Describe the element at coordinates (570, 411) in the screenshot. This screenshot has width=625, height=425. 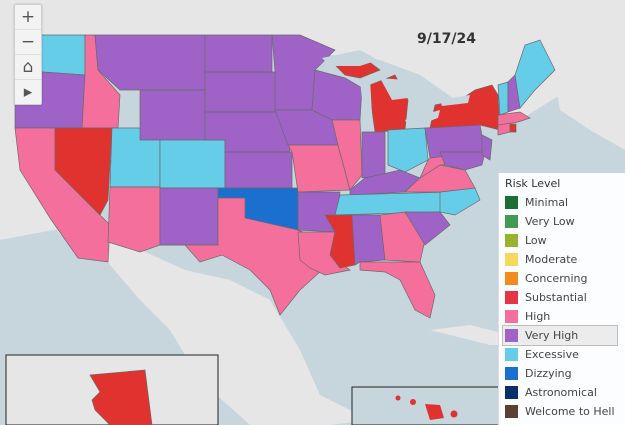
I see `legend-label: Welcome to Hell` at that location.